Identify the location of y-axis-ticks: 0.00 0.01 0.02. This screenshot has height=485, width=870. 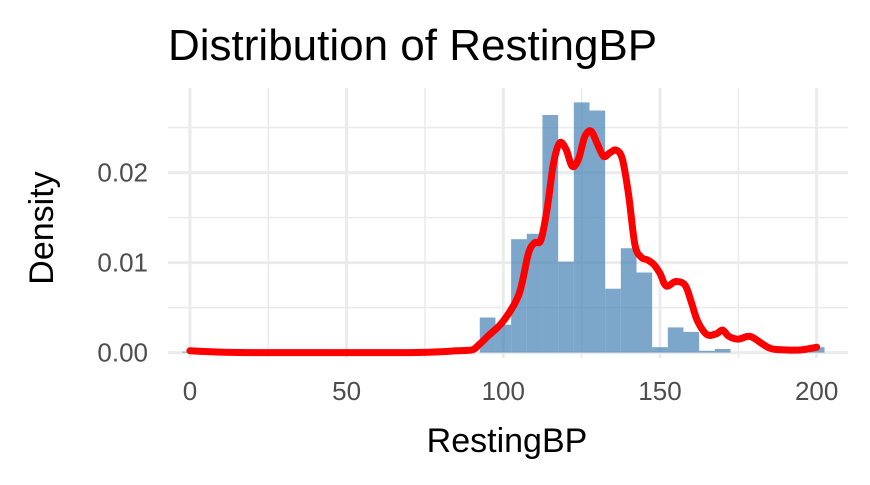
(122, 263).